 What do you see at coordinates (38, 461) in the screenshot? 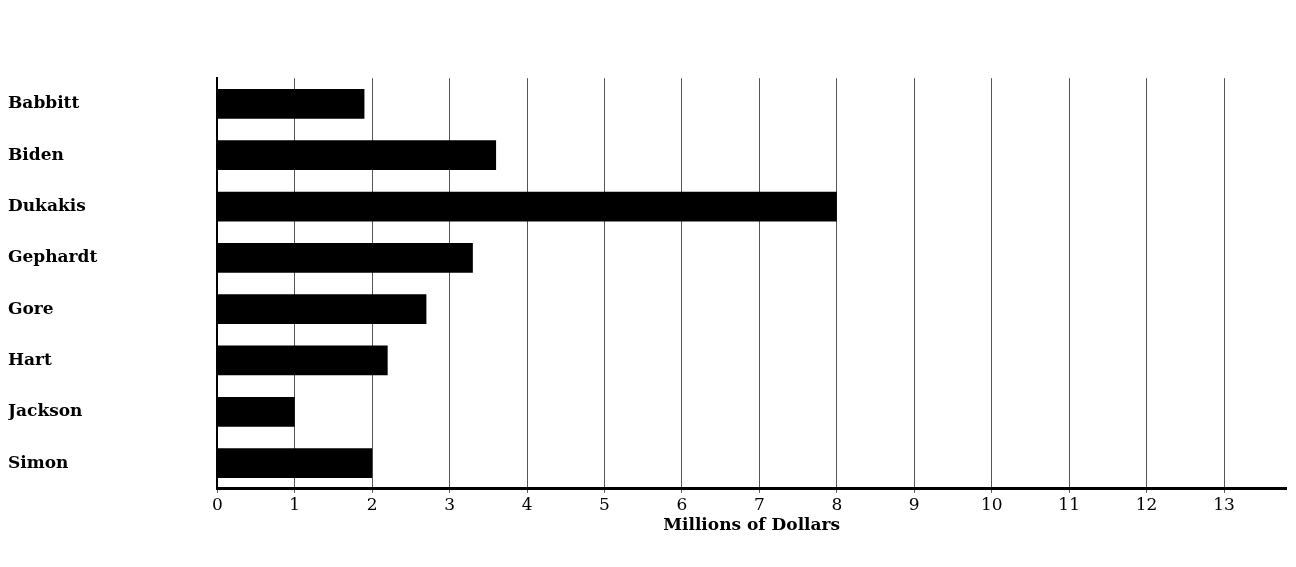
I see `y-tick-label: Simon` at bounding box center [38, 461].